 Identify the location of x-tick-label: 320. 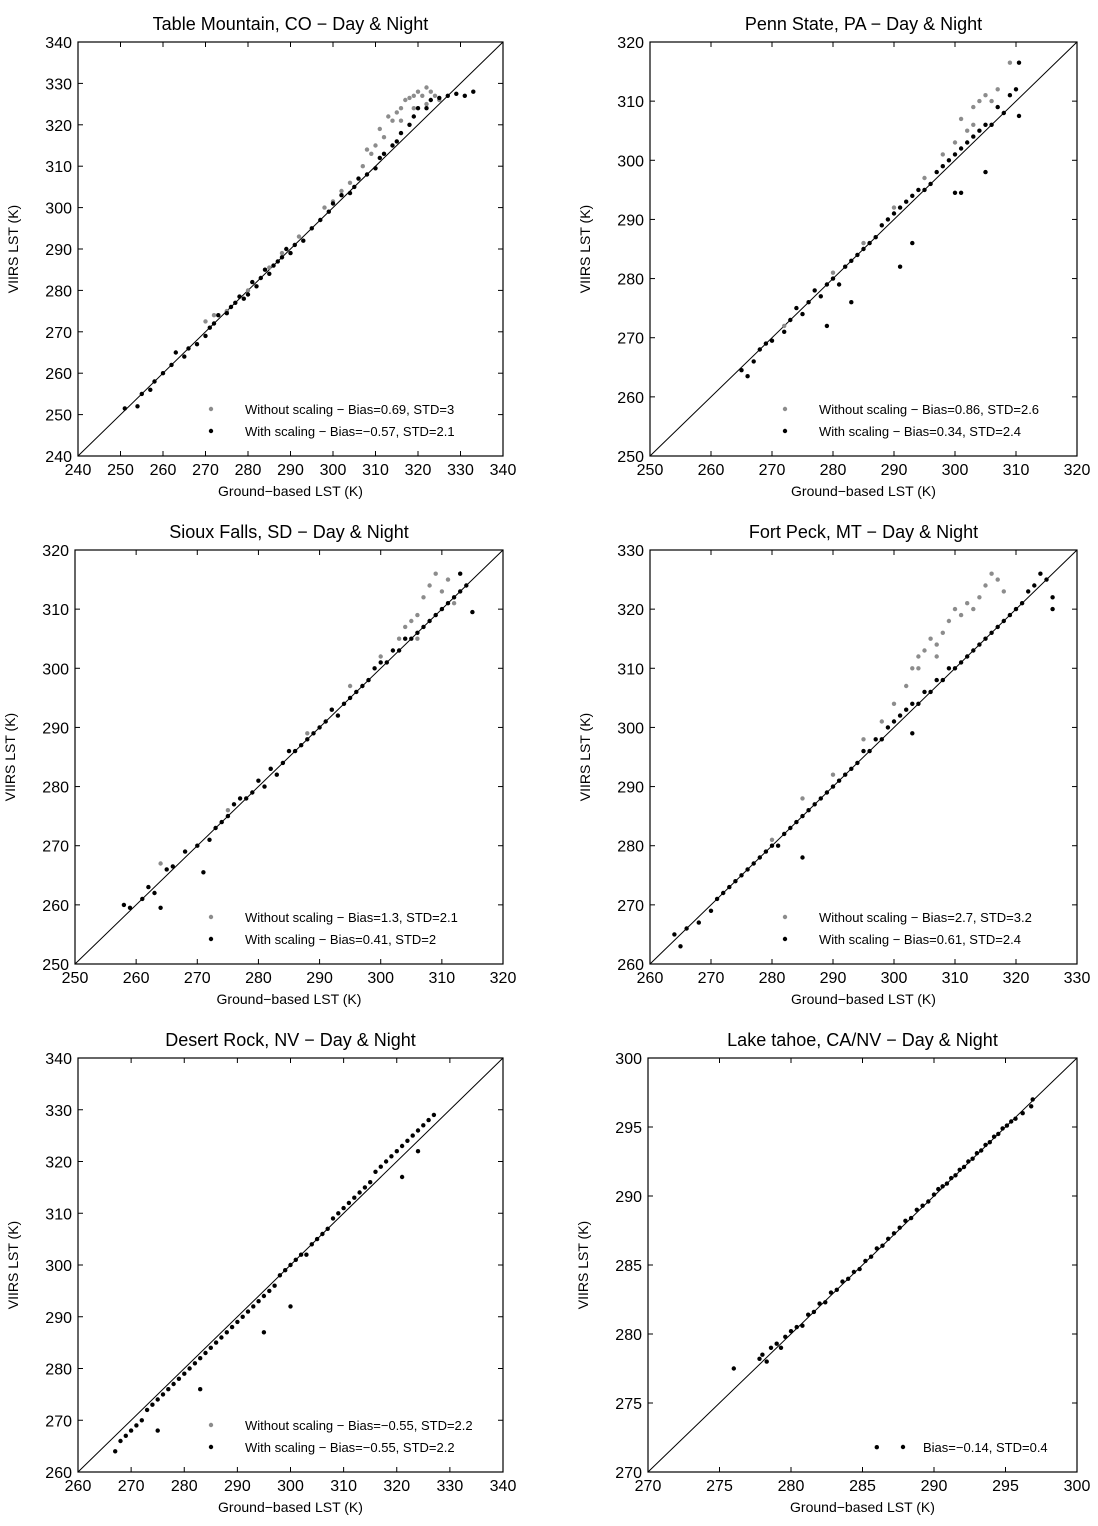
(1077, 470).